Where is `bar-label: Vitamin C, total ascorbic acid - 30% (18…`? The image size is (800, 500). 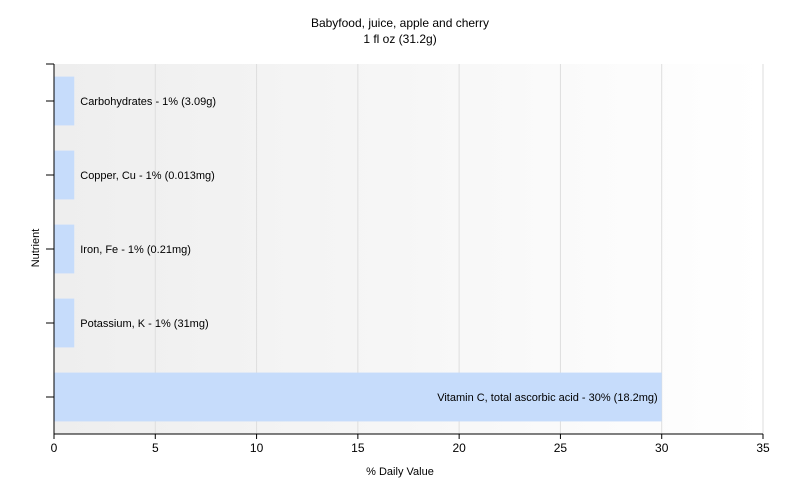 bar-label: Vitamin C, total ascorbic acid - 30% (18… is located at coordinates (547, 398).